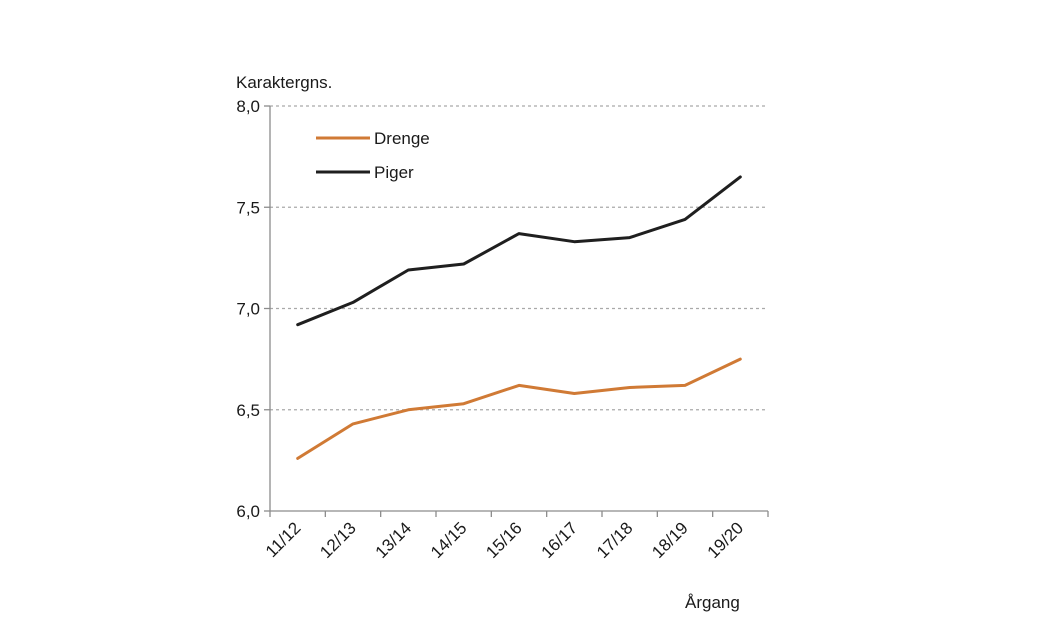  Describe the element at coordinates (560, 540) in the screenshot. I see `x-tick-label: 16/17` at that location.